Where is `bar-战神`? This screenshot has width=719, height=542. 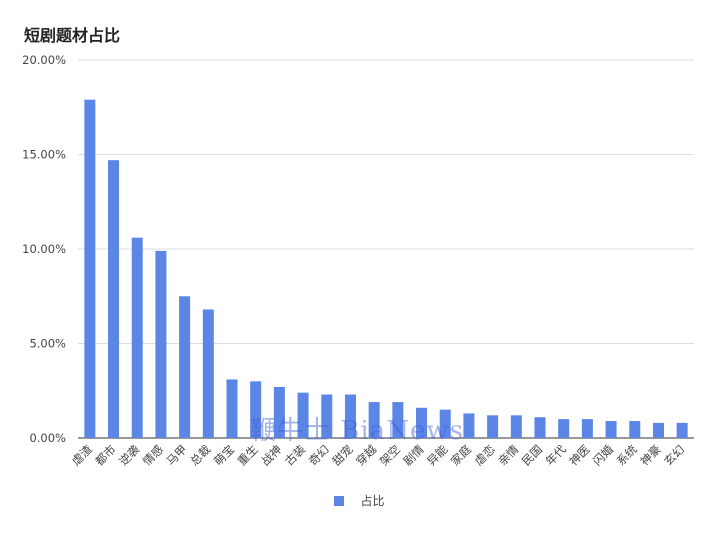
bar-战神 is located at coordinates (279, 412).